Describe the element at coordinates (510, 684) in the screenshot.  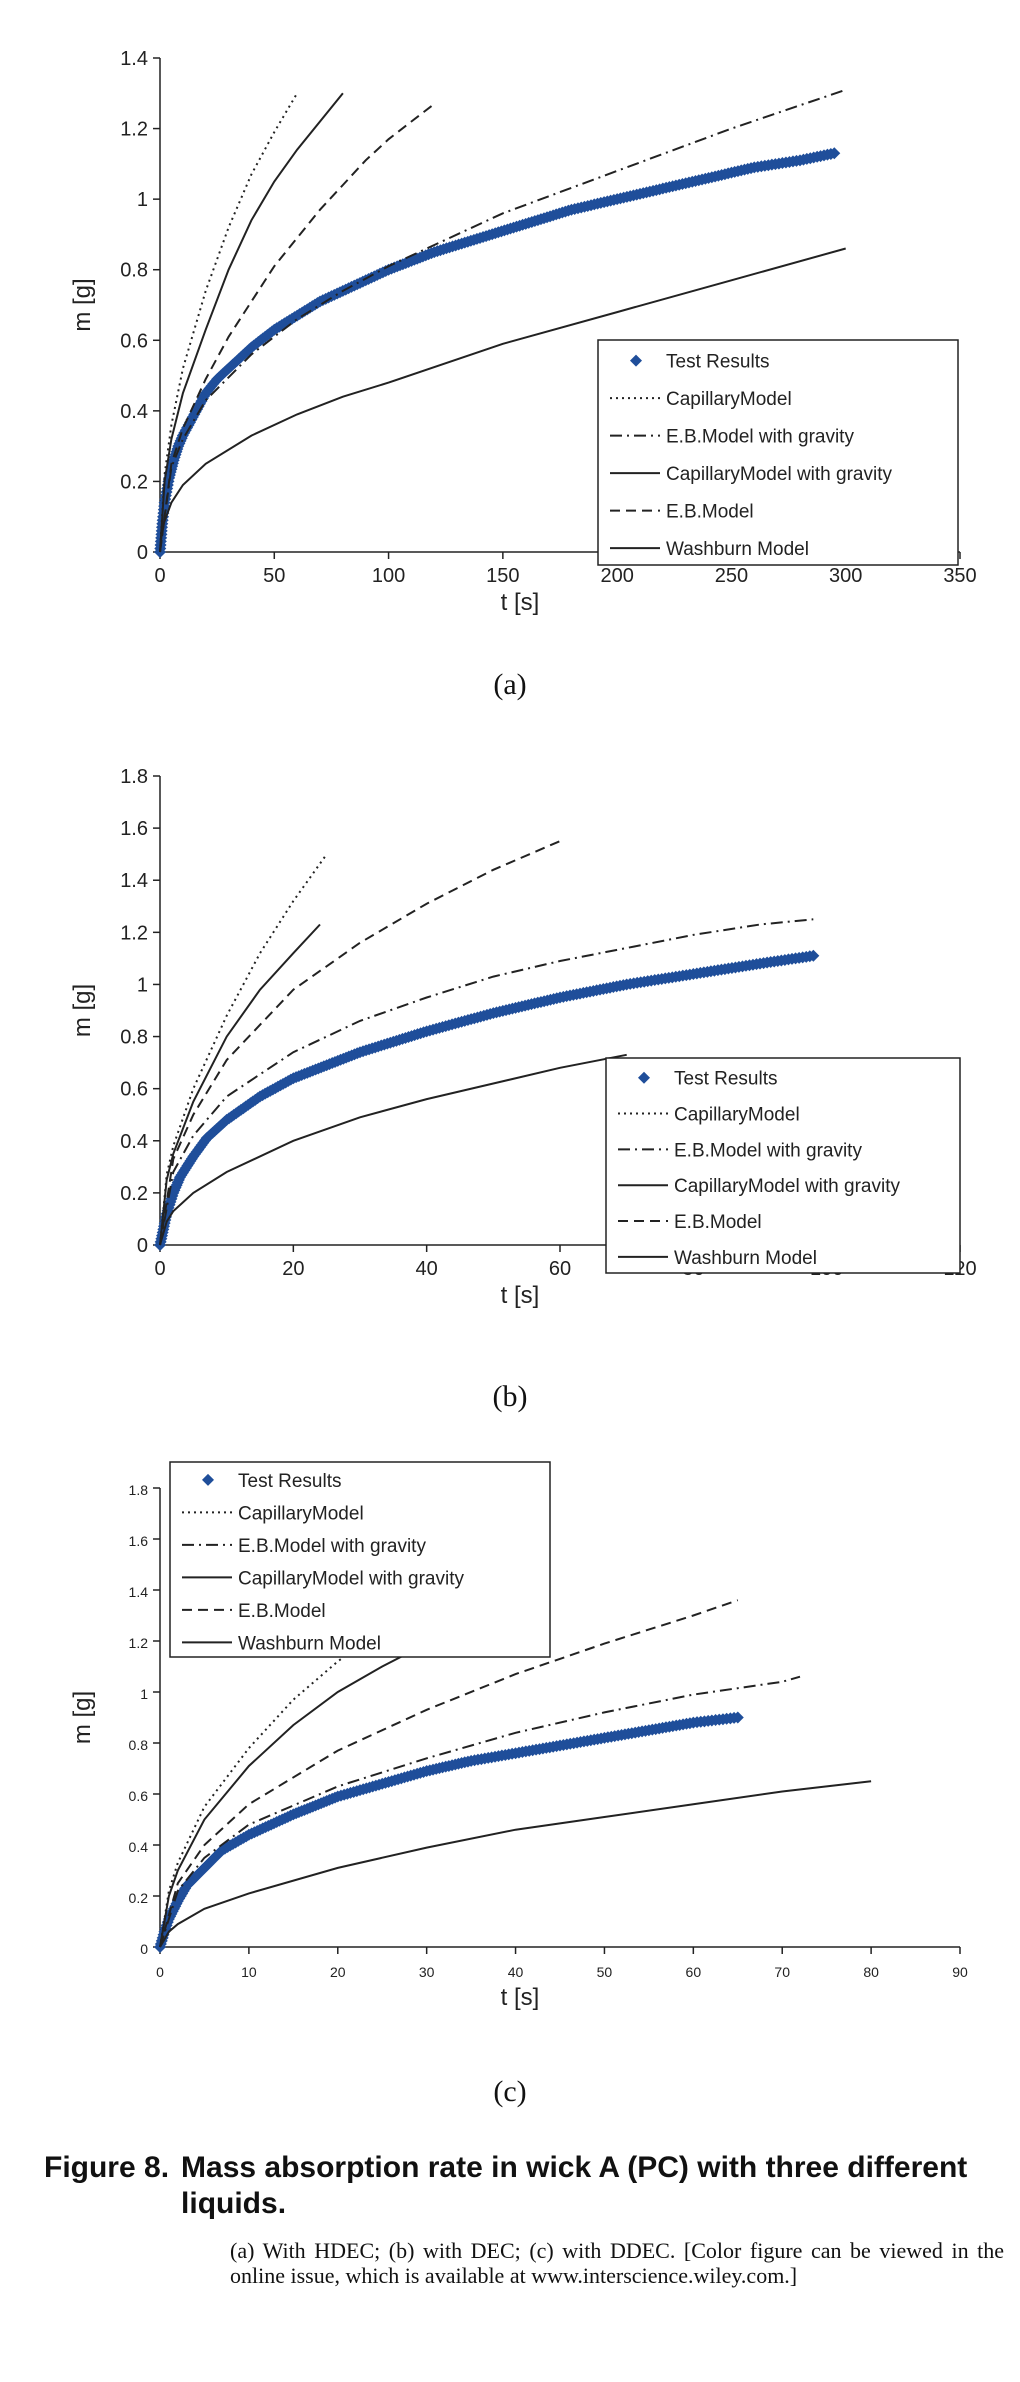
I see `panel-label-a: (a)` at that location.